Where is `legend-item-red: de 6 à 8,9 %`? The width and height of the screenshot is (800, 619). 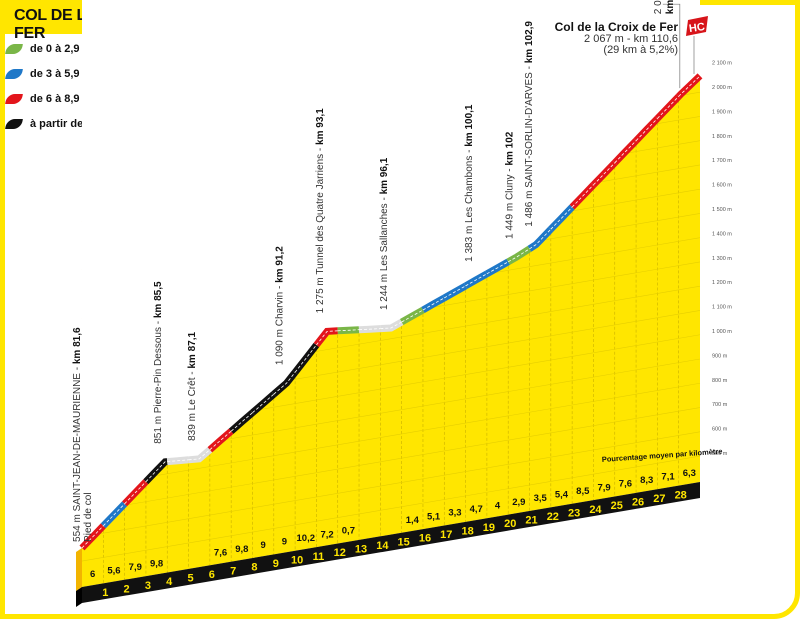 legend-item-red: de 6 à 8,9 % is located at coordinates (55, 98).